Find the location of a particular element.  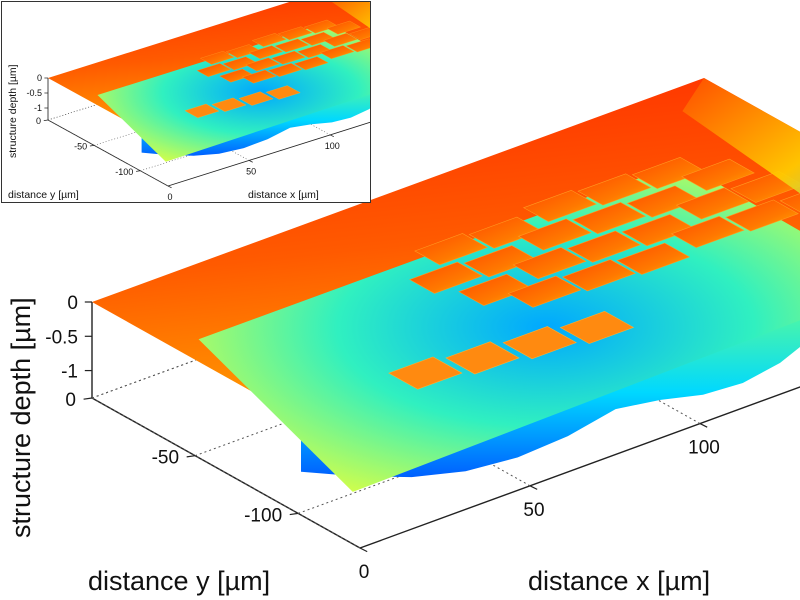

inset-y-axis-label: distance y [µm] is located at coordinates (43, 195).